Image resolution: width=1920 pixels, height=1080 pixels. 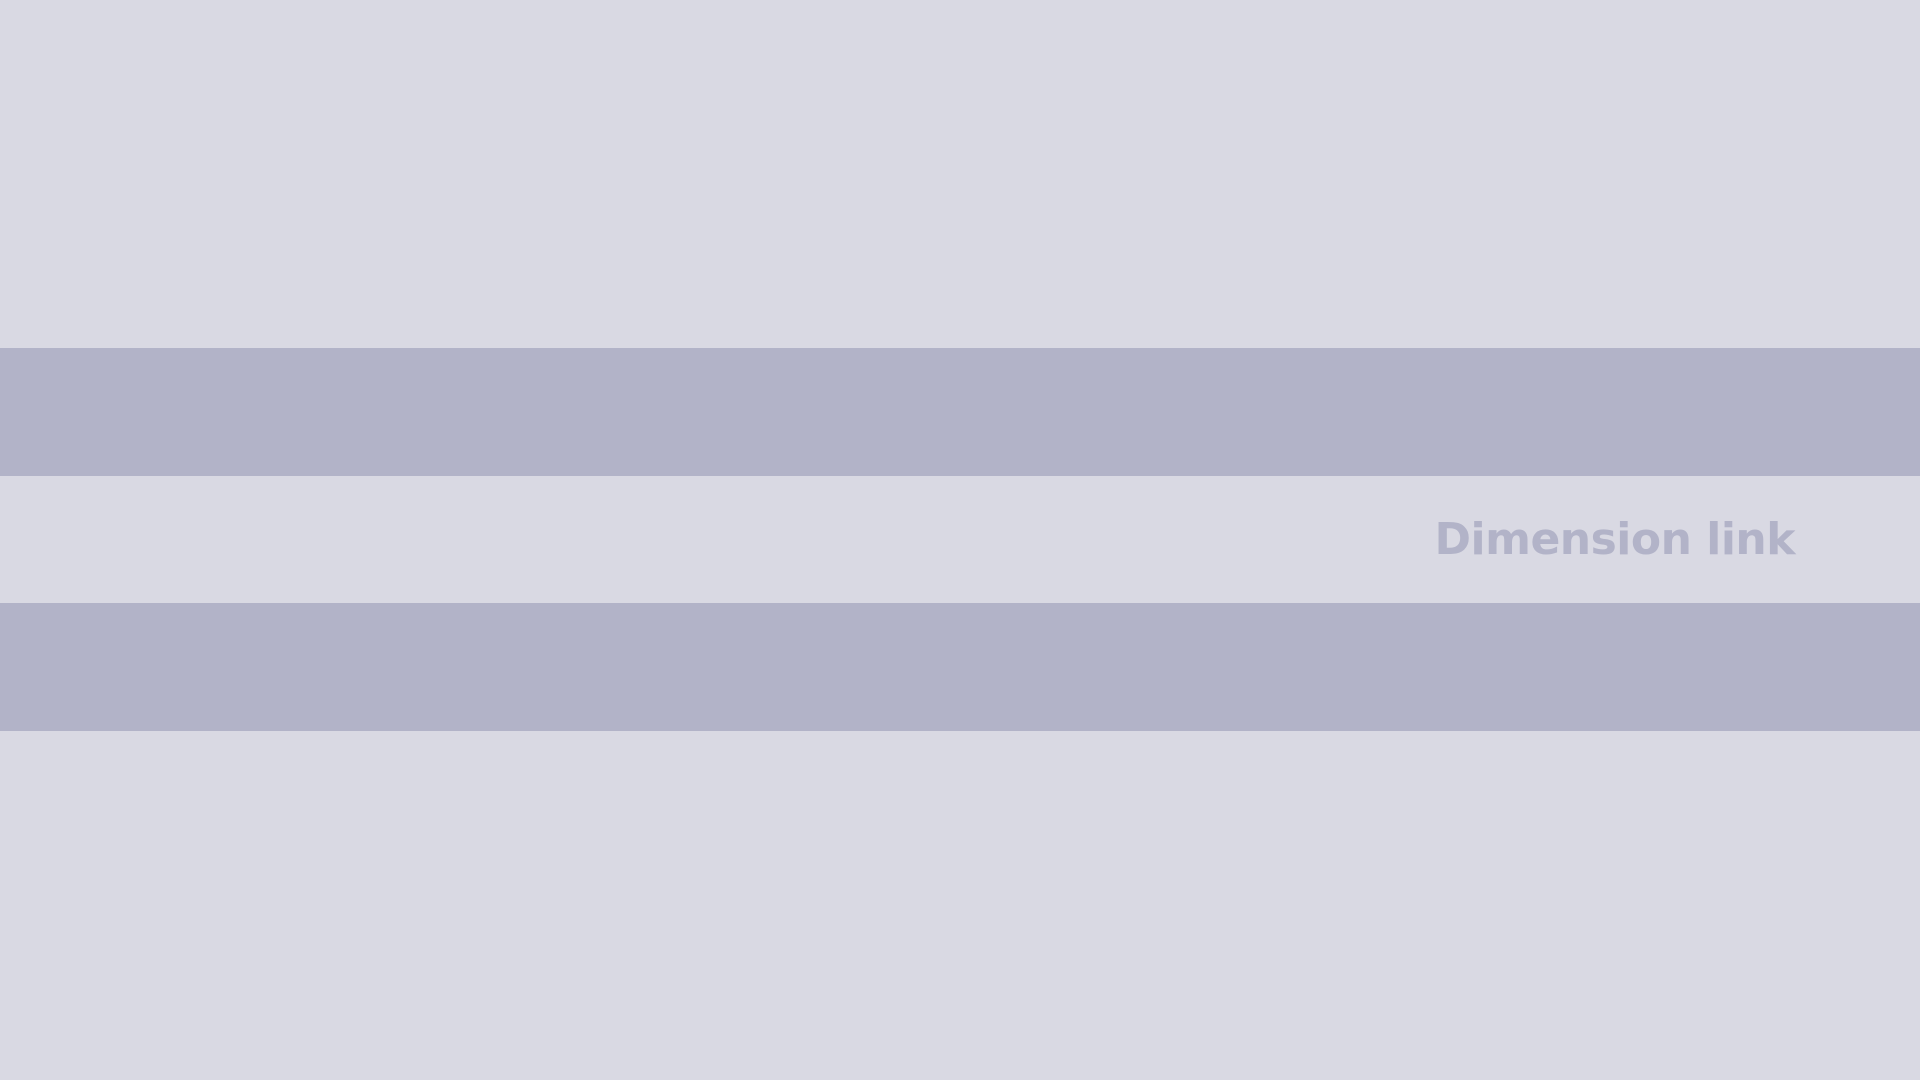 What do you see at coordinates (960, 667) in the screenshot?
I see `placeholder-band-bottom` at bounding box center [960, 667].